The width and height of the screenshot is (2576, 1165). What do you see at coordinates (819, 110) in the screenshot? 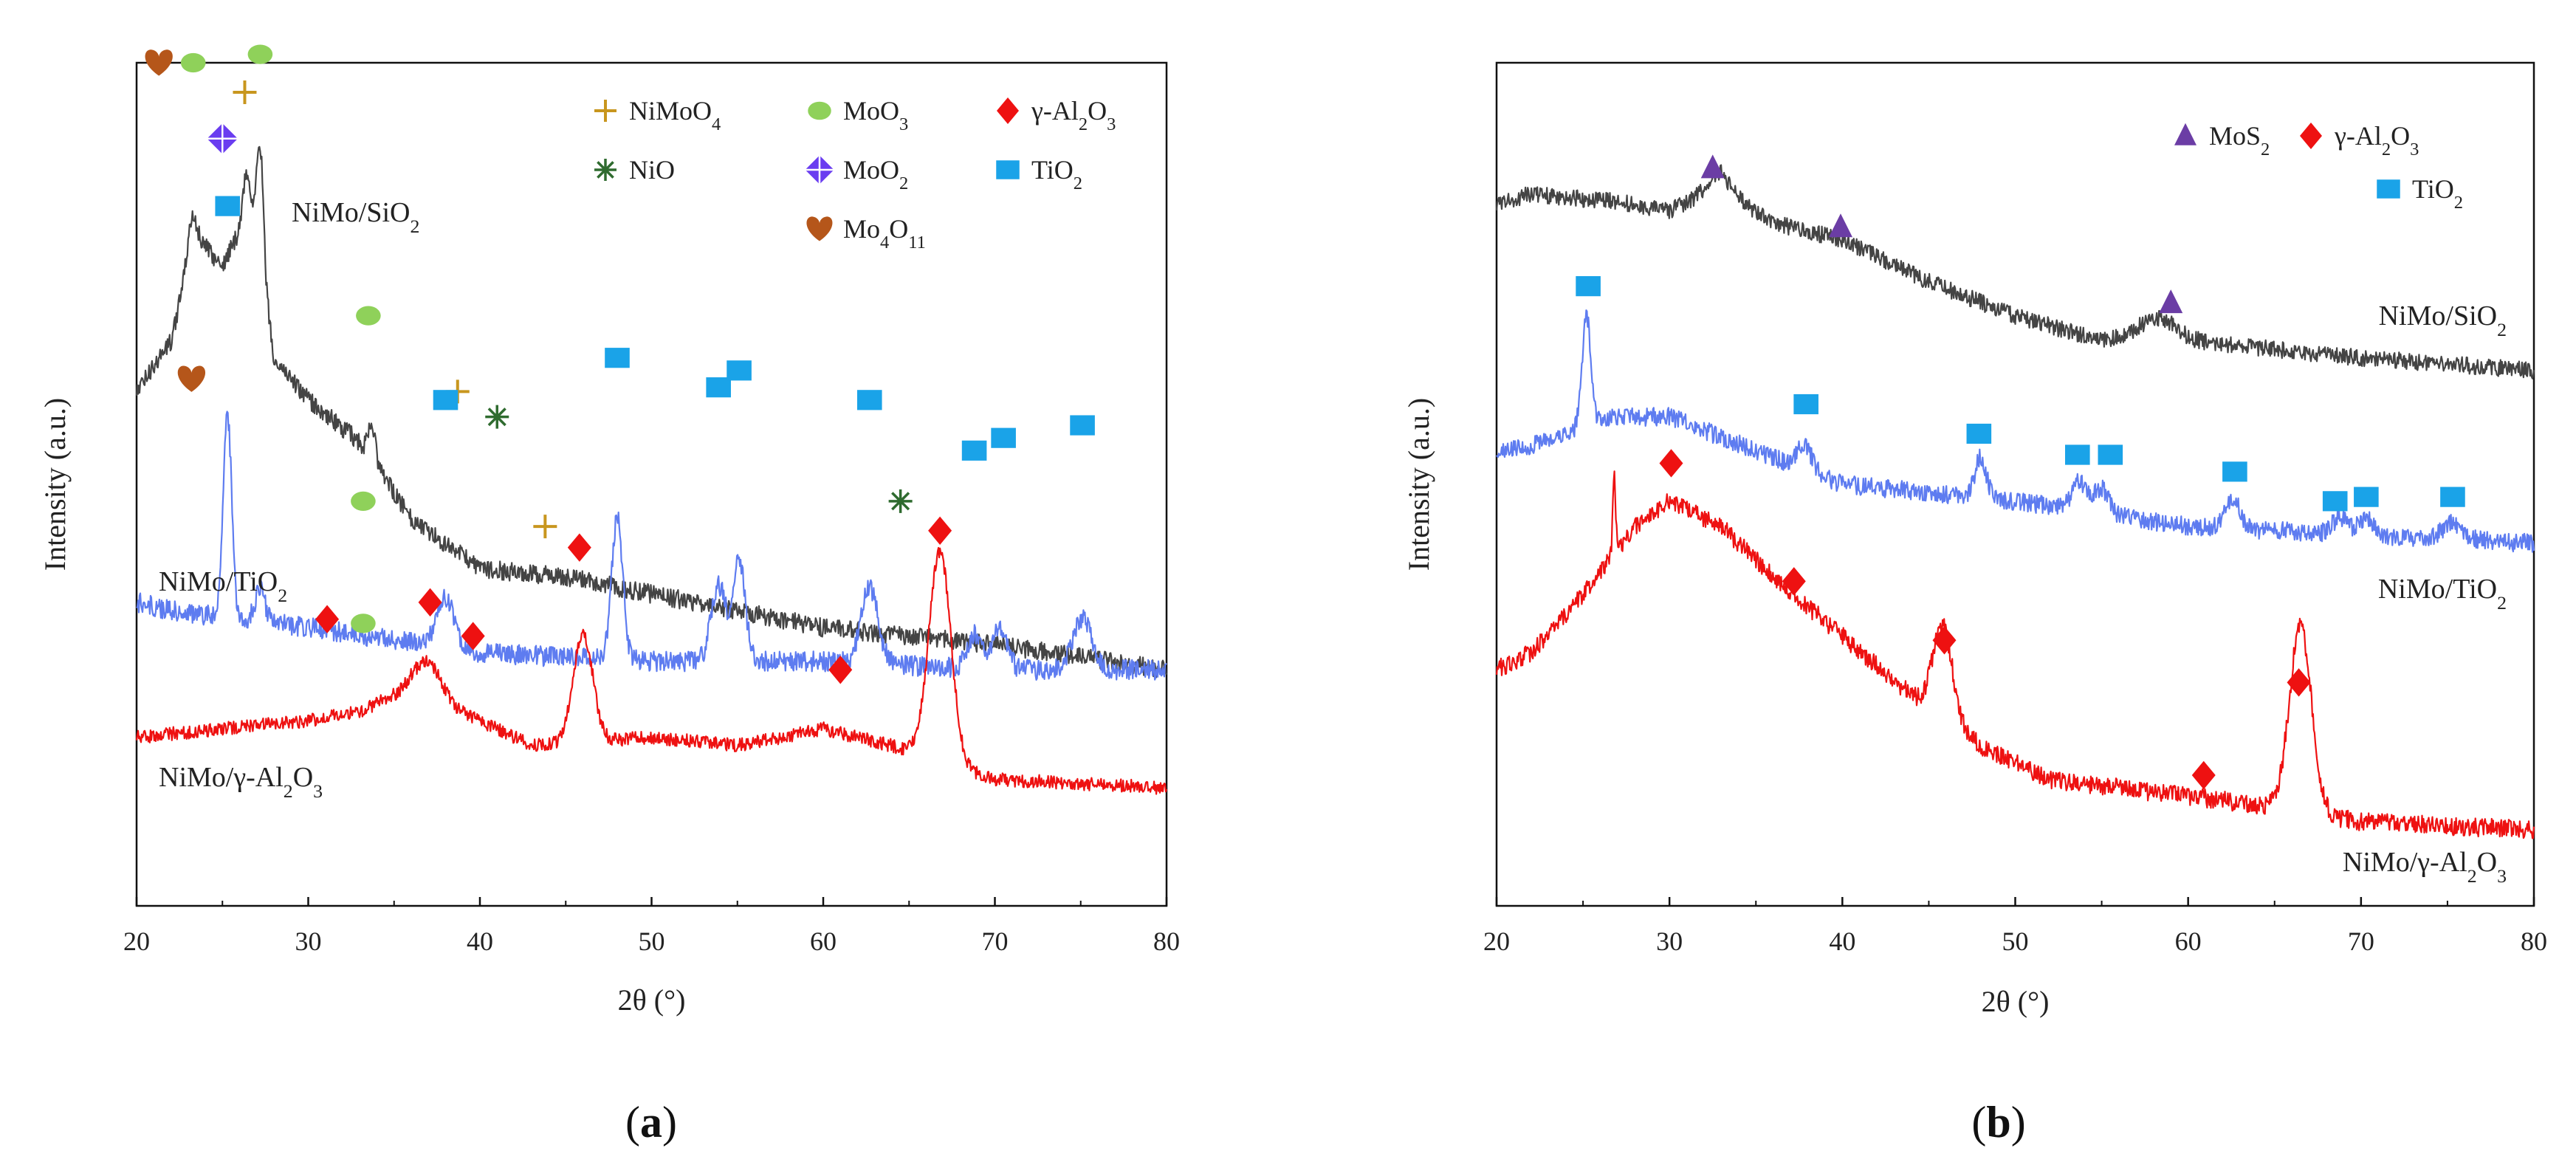
I see `legend-symbol-circle` at bounding box center [819, 110].